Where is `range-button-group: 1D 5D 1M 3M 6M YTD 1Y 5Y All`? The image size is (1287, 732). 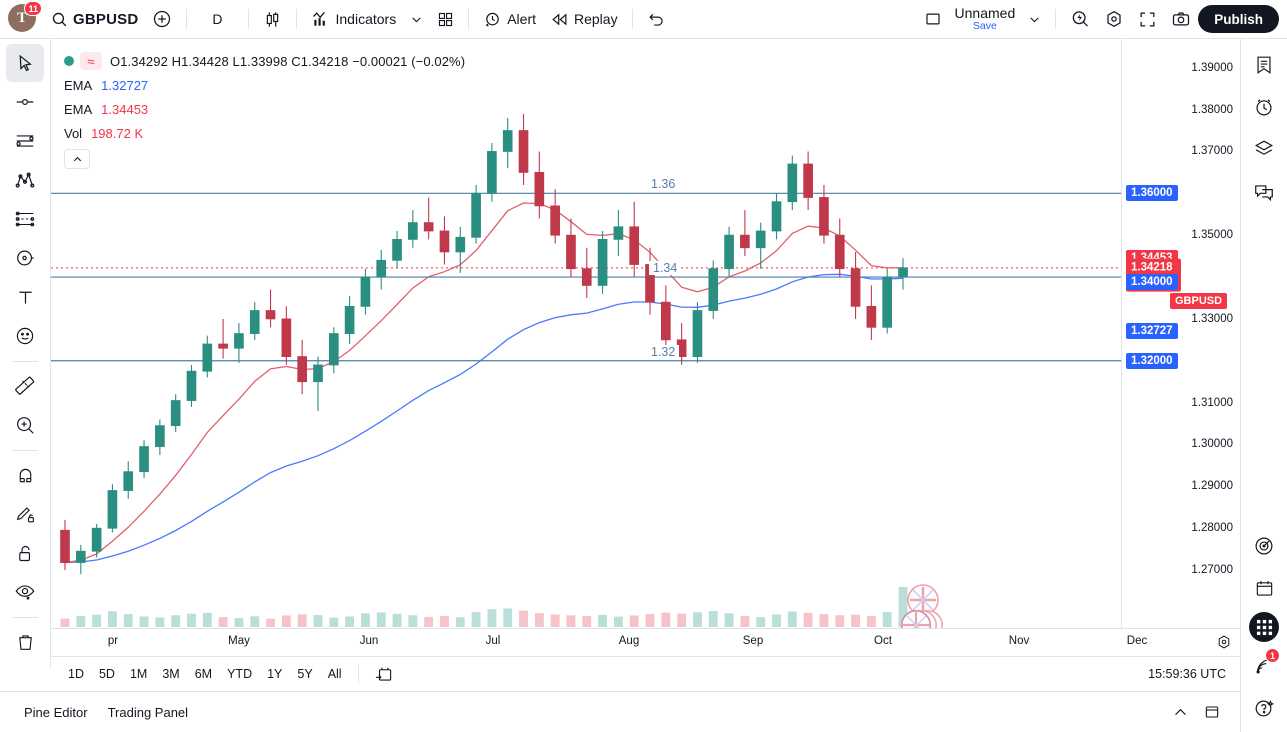
range-button-group: 1D 5D 1M 3M 6M YTD 1Y 5Y All is located at coordinates (205, 674).